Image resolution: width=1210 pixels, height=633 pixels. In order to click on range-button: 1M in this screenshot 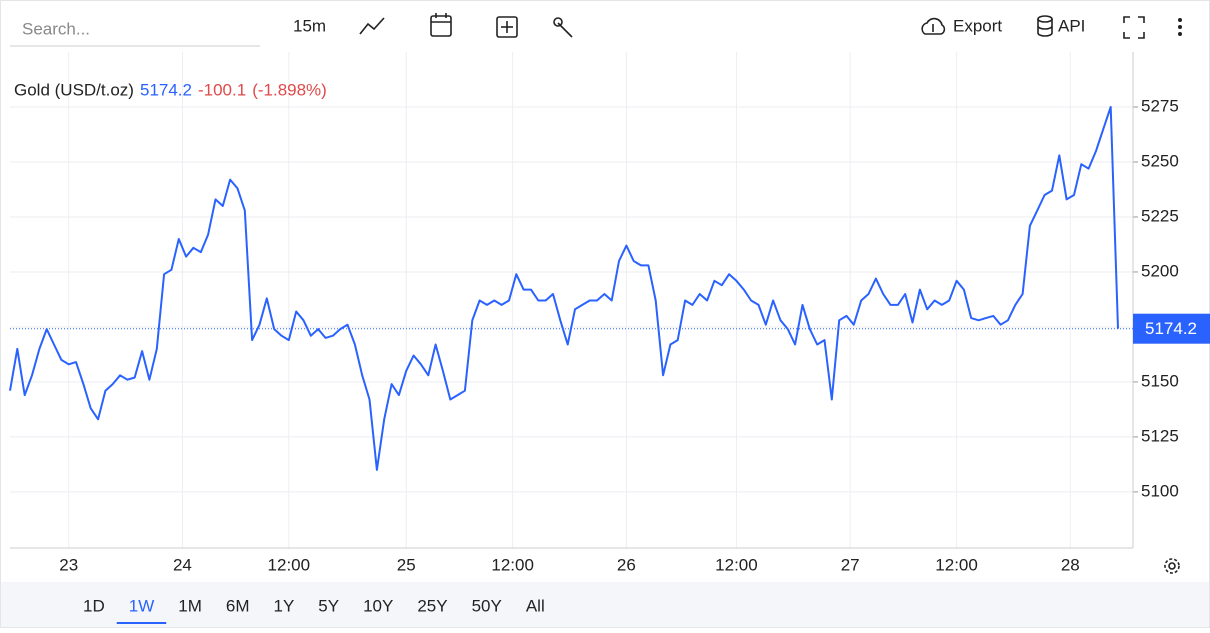, I will do `click(190, 605)`.